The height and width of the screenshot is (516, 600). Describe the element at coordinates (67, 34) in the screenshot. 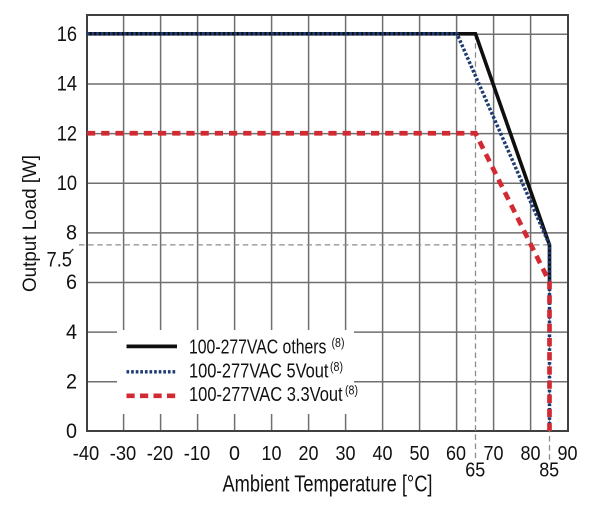

I see `svg-text: 16` at that location.